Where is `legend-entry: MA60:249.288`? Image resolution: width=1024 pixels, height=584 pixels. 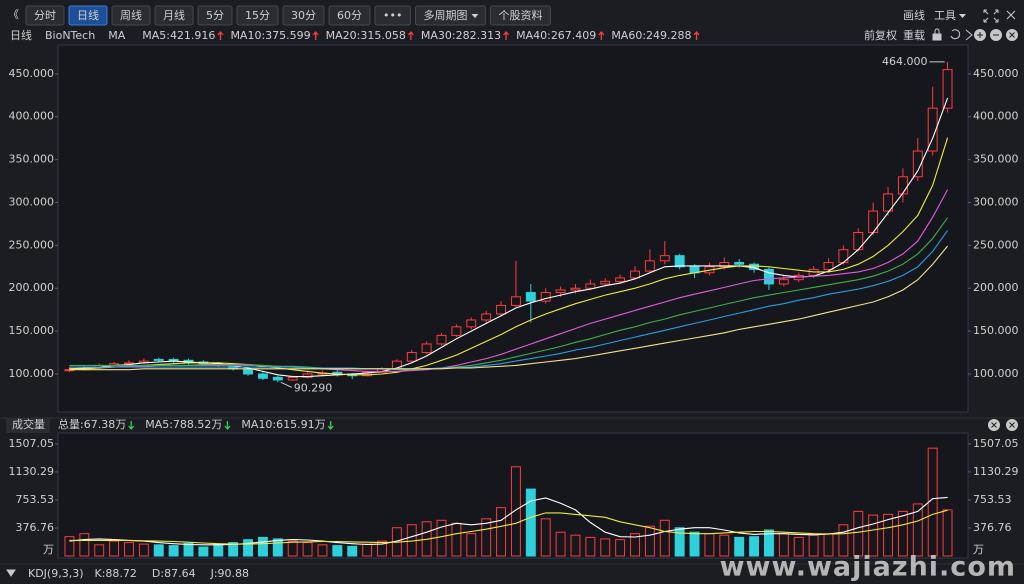
legend-entry: MA60:249.288 is located at coordinates (651, 35).